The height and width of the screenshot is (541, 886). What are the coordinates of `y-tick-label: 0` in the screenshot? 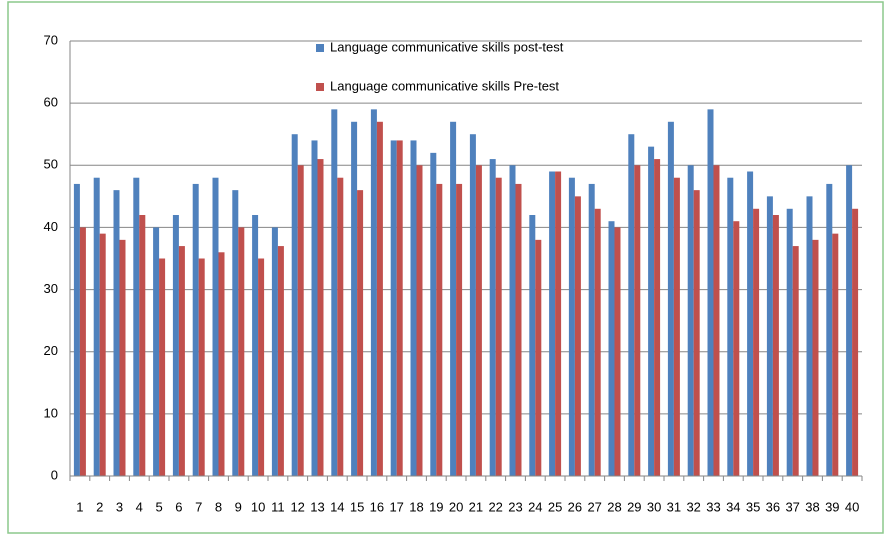 It's located at (54, 474).